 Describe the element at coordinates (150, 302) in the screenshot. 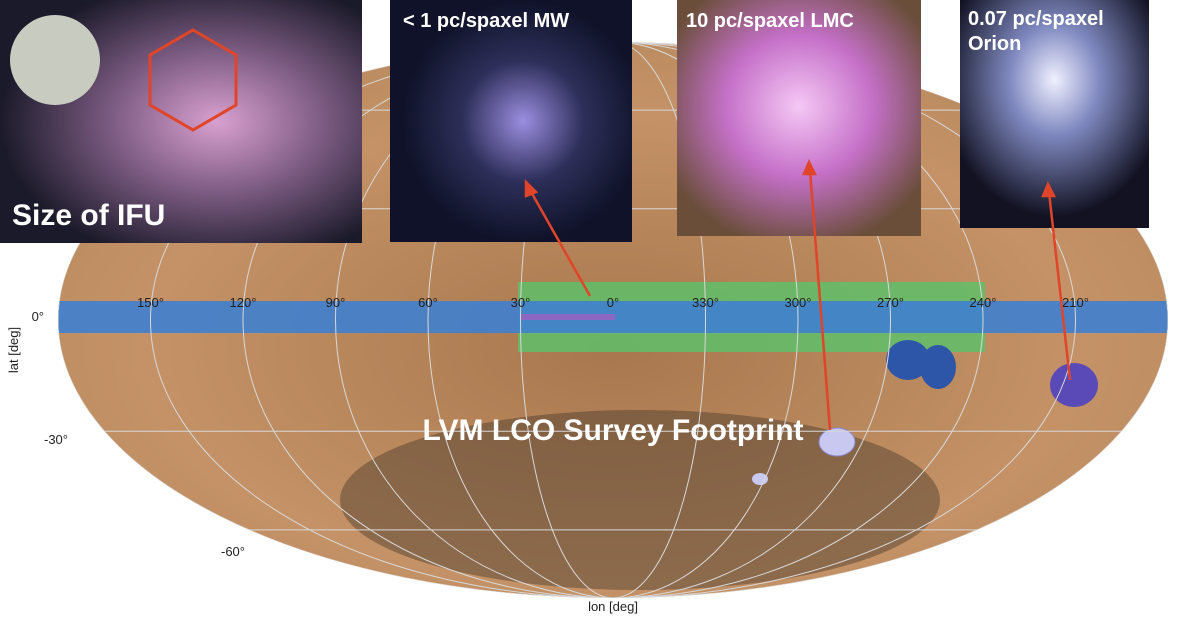

I see `lon-tick-label: 150°` at that location.